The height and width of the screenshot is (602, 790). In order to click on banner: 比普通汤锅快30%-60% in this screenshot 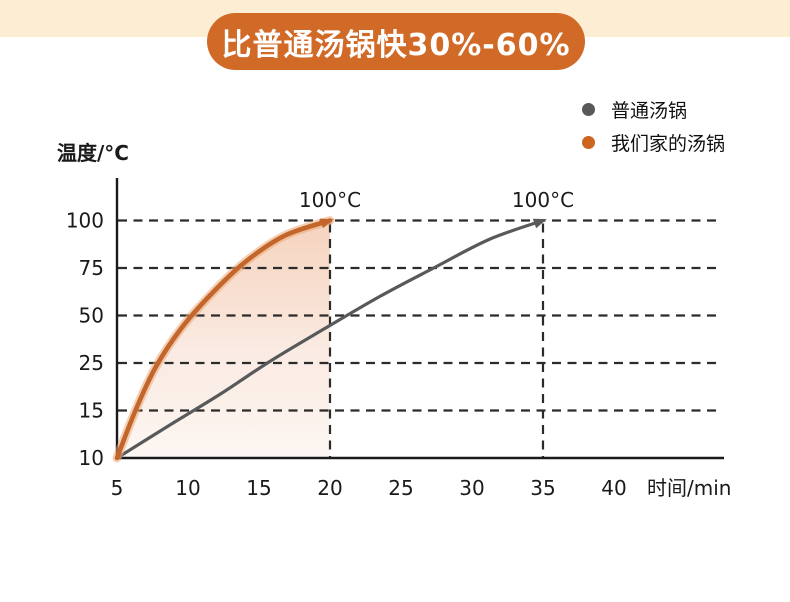, I will do `click(396, 41)`.